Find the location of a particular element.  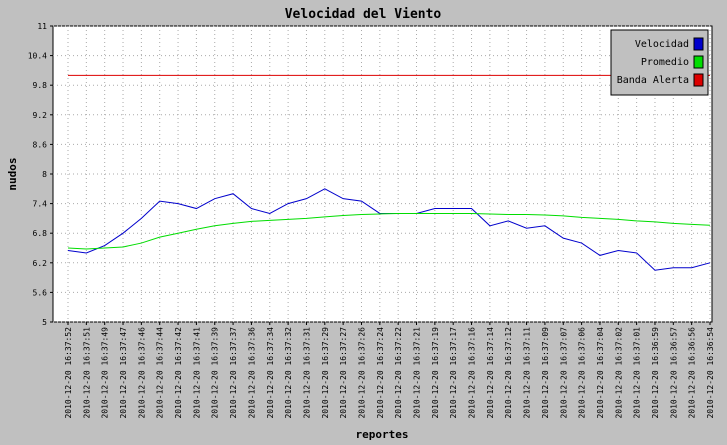

x-tick-label: 2010-12-20 16:37:11 is located at coordinates (527, 373).